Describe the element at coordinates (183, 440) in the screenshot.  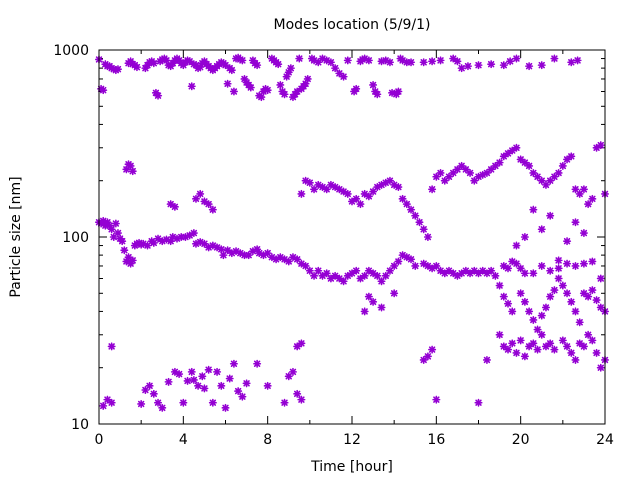
I see `x-tick-label: 4` at that location.